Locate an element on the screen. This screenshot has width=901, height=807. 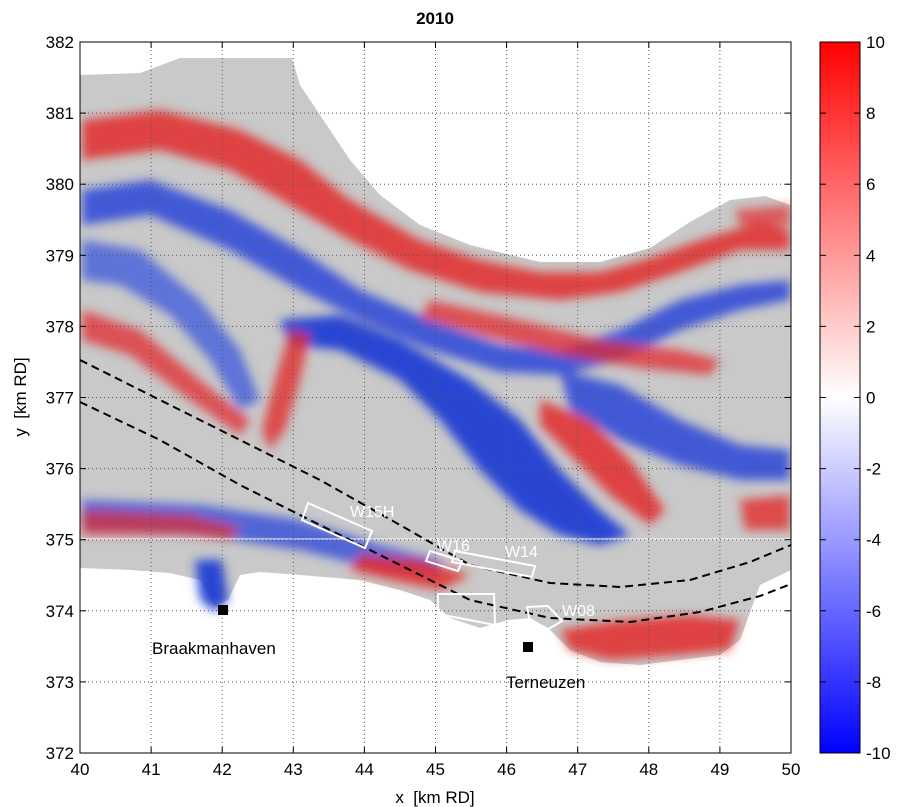
terneuzen-marker is located at coordinates (528, 647).